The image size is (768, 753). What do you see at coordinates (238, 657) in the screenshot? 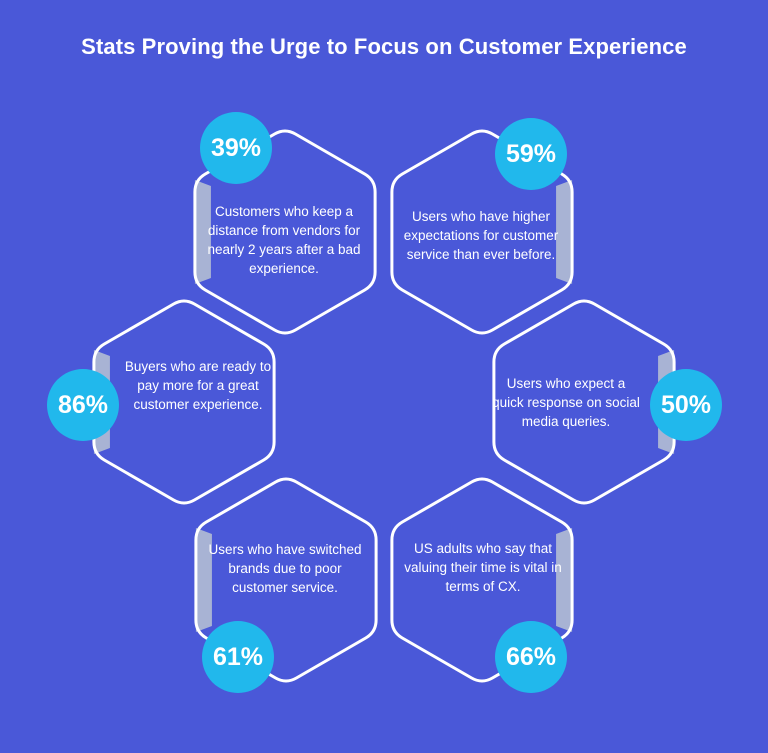
I see `stat-badge-61: 61%` at bounding box center [238, 657].